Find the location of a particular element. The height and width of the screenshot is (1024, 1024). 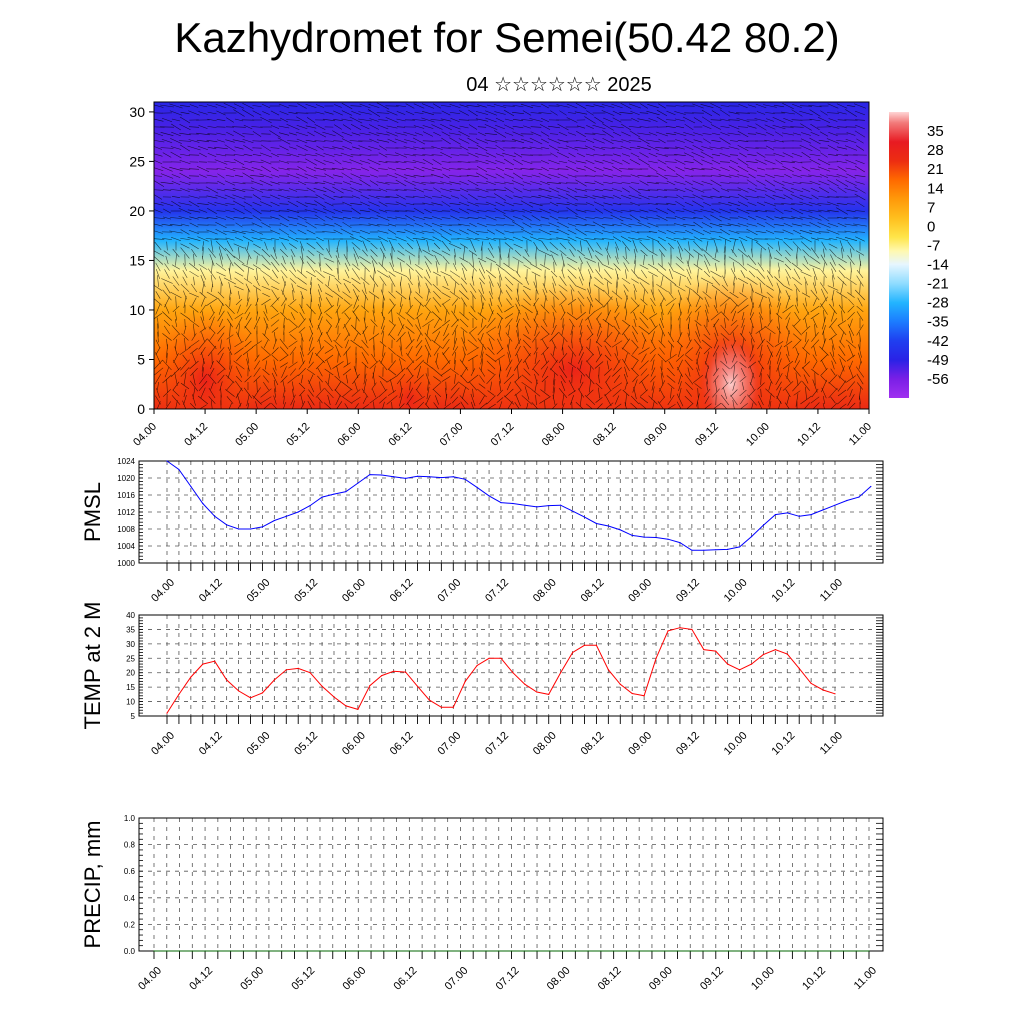

x-tick-label: 08.00 is located at coordinates (545, 591).